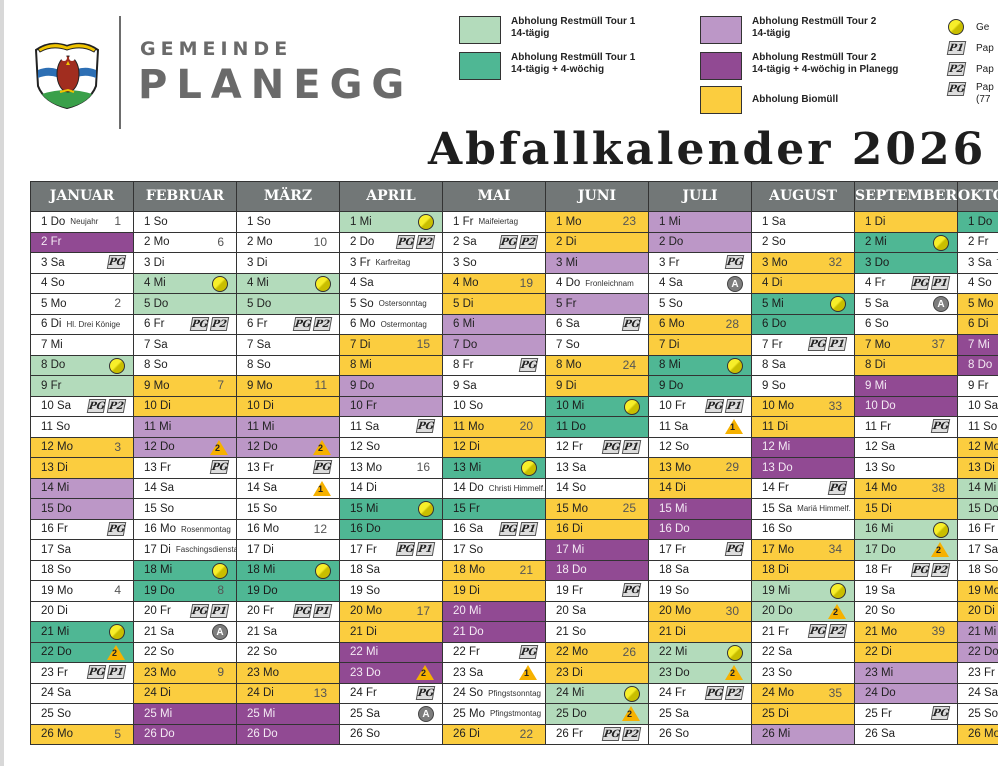 The image size is (998, 766). Describe the element at coordinates (803, 632) in the screenshot. I see `day-cell: 21 Fr PG P2` at that location.